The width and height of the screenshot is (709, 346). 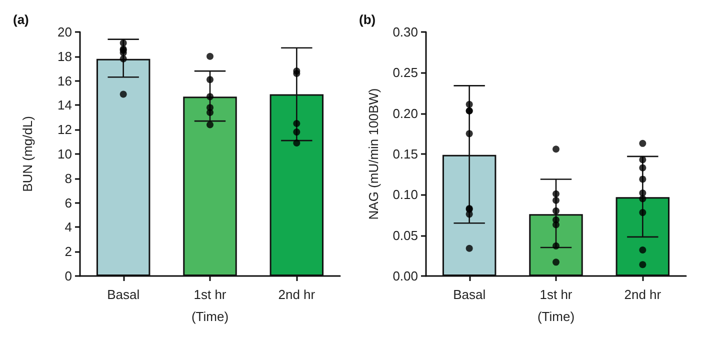 What do you see at coordinates (68, 276) in the screenshot?
I see `y-tick-label: 0` at bounding box center [68, 276].